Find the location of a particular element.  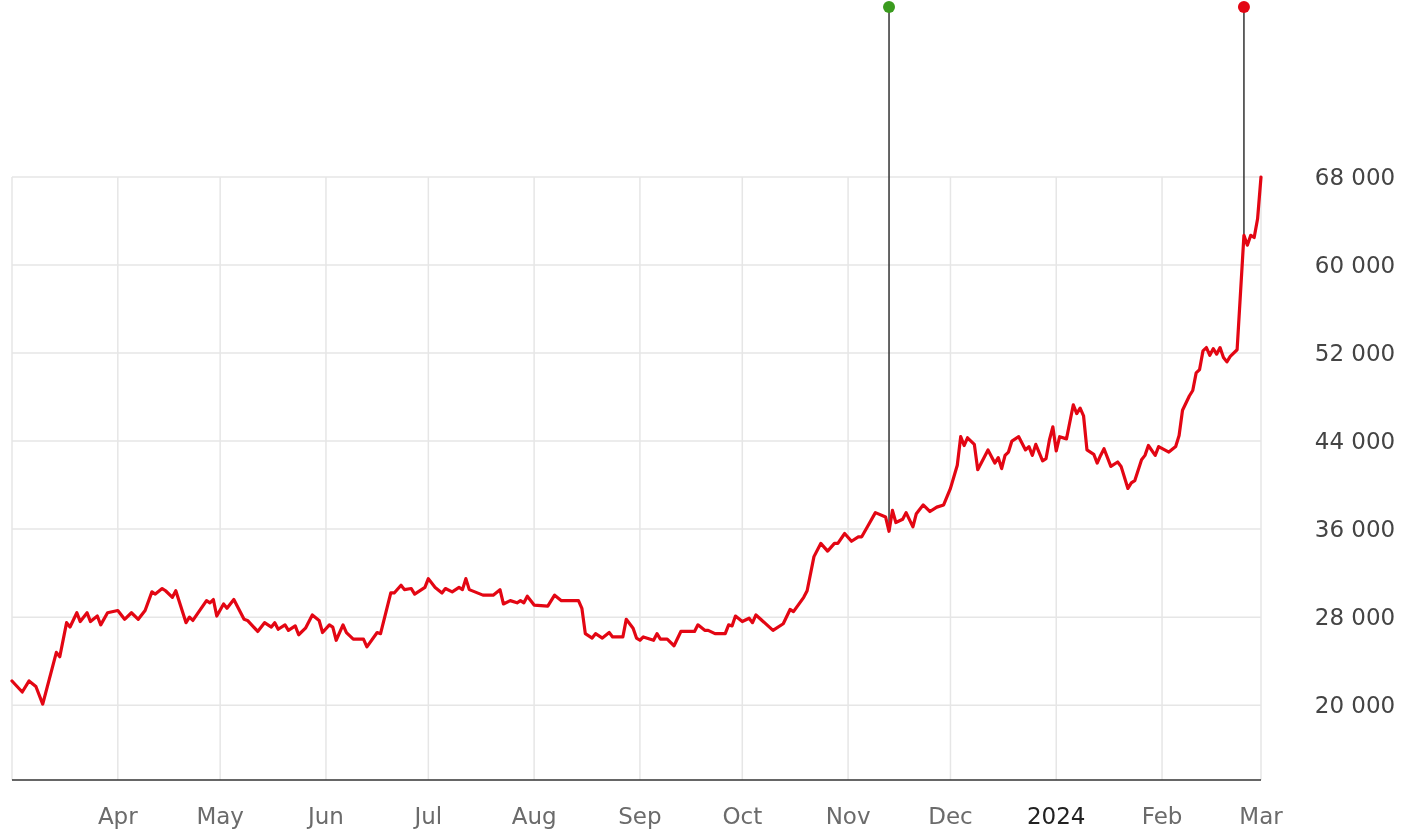

x-tick-label: Oct is located at coordinates (742, 816).